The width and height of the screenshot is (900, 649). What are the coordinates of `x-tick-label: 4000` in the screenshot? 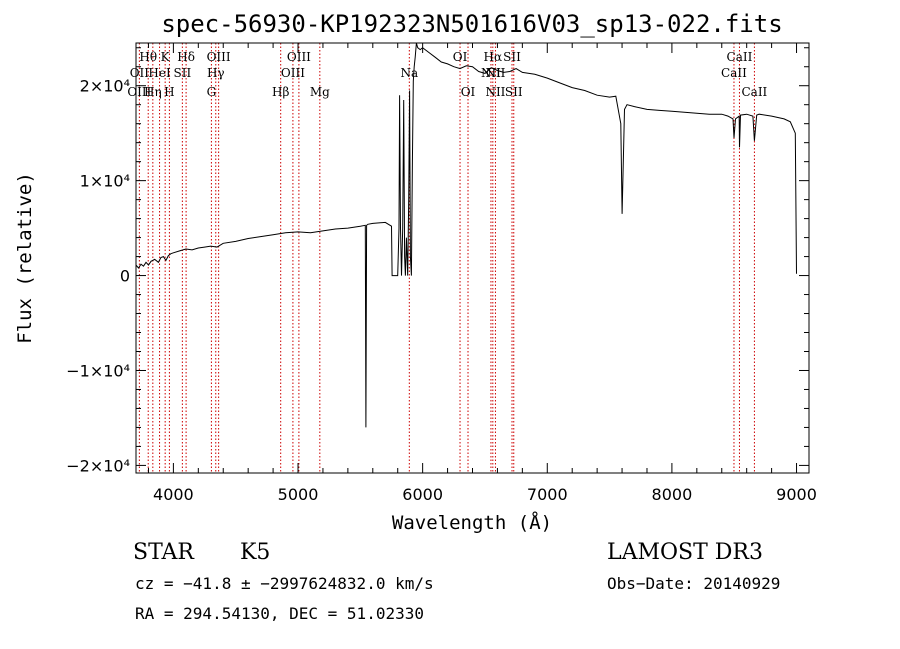 It's located at (173, 494).